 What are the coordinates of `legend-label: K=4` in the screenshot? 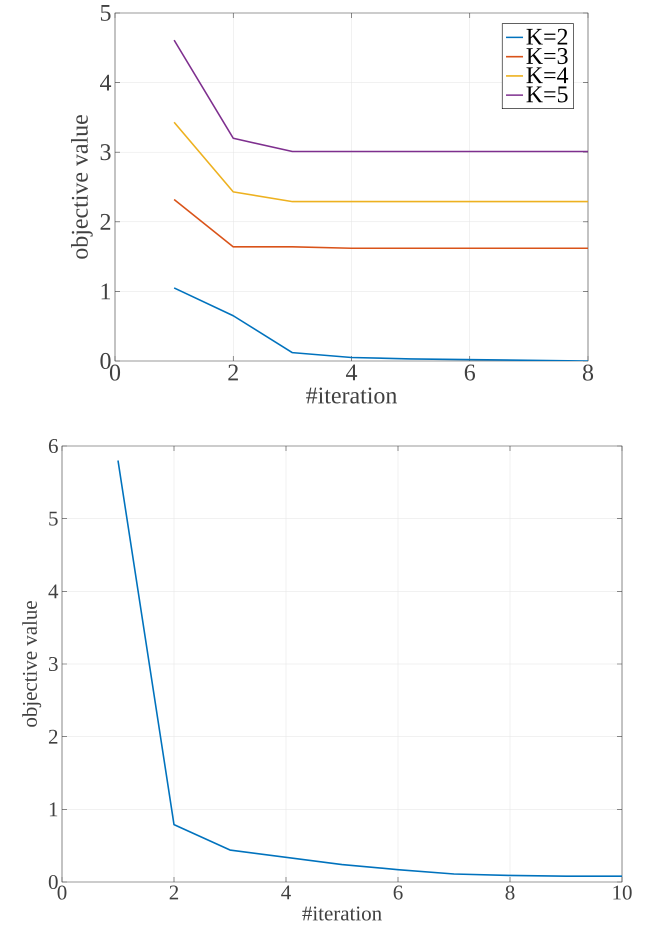 It's located at (547, 75).